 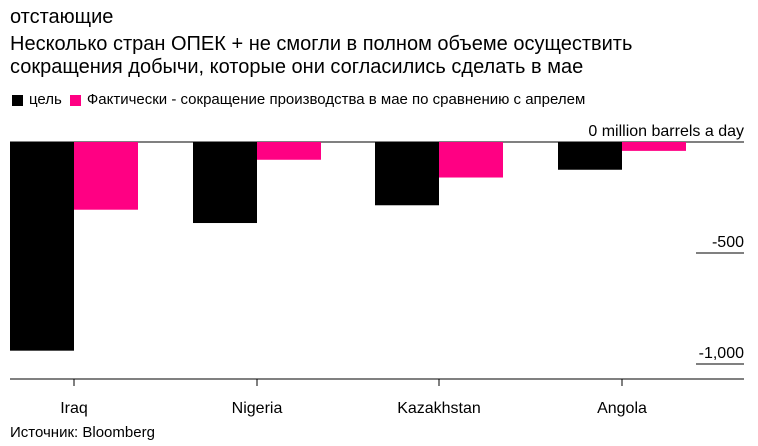 I want to click on y-tick-label-2: -1,000, so click(x=721, y=353).